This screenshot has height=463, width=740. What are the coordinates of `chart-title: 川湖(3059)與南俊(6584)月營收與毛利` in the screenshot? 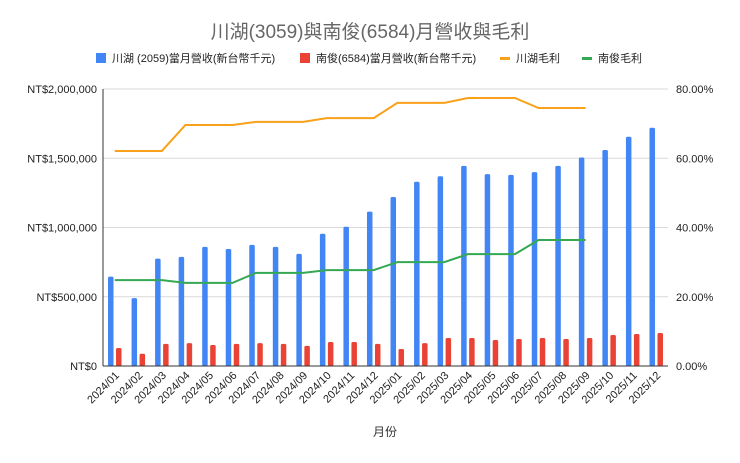 It's located at (370, 32).